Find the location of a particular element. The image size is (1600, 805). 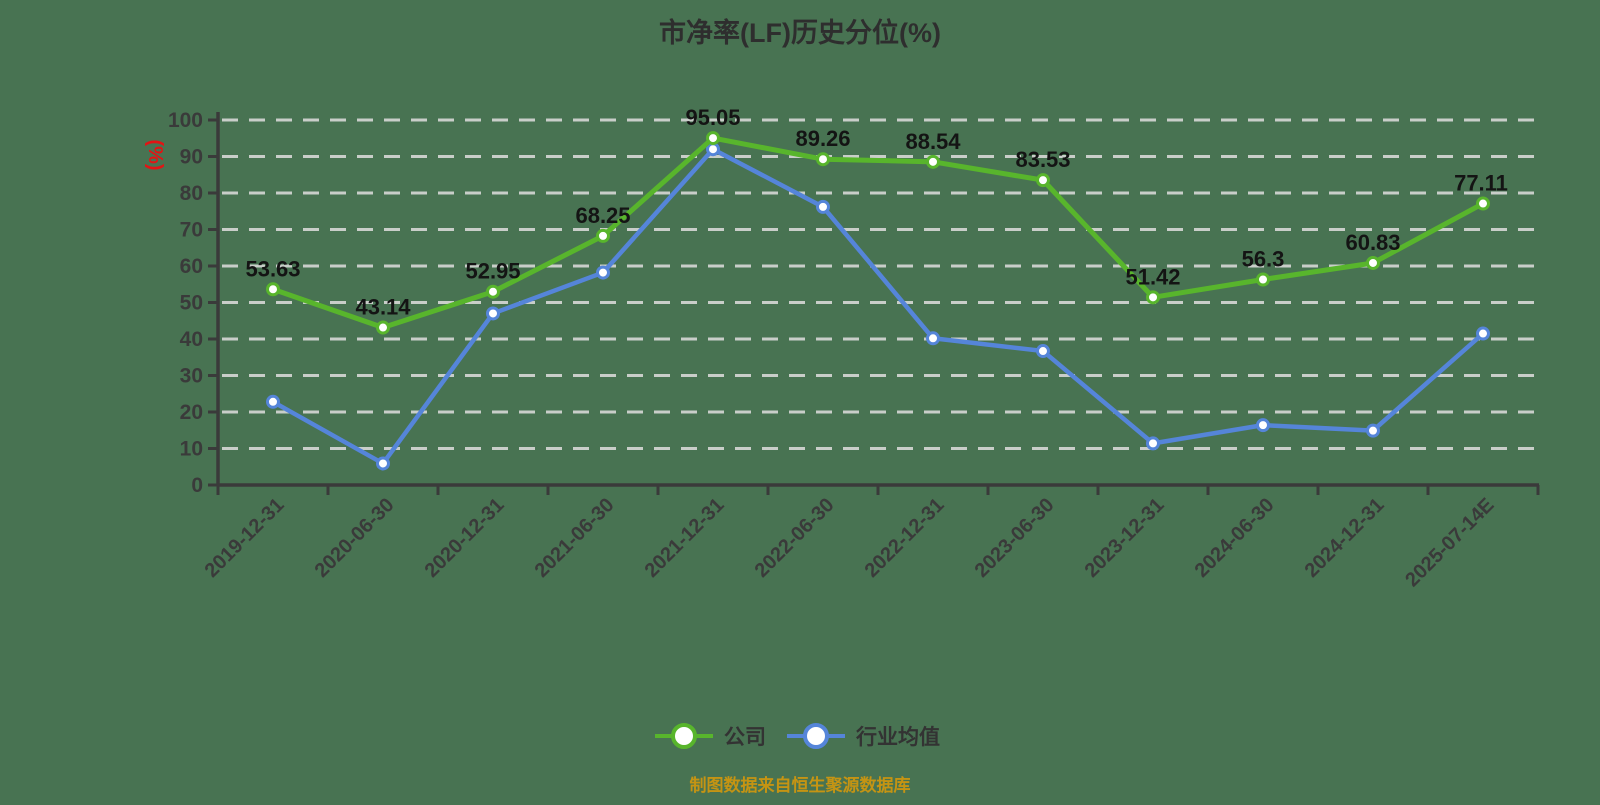

x-axis-label: 2021-06-30 is located at coordinates (575, 538).